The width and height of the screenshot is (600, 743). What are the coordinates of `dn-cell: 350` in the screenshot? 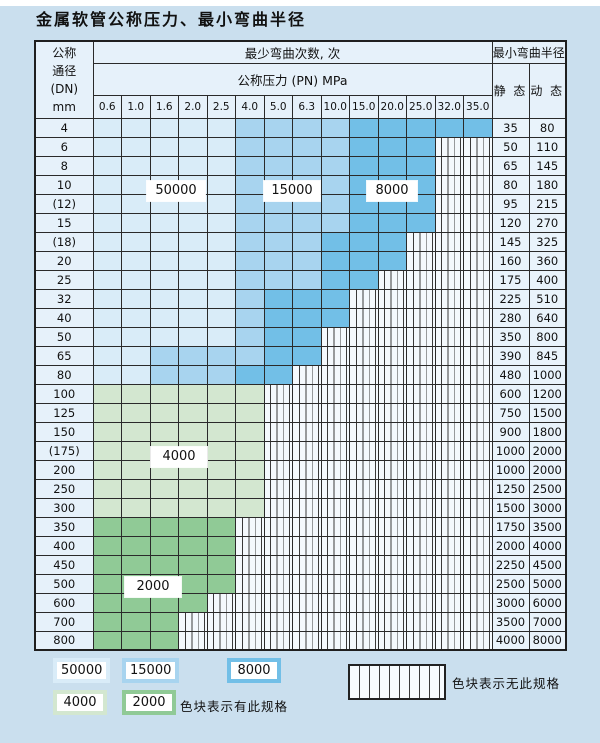 It's located at (64, 526).